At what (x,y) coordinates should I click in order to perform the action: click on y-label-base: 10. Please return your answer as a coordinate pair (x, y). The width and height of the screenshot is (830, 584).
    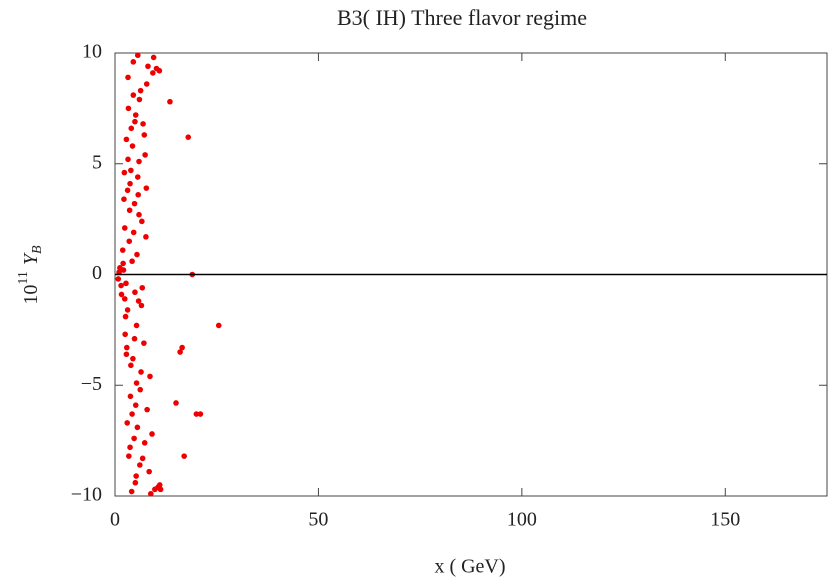
    Looking at the image, I should click on (31, 295).